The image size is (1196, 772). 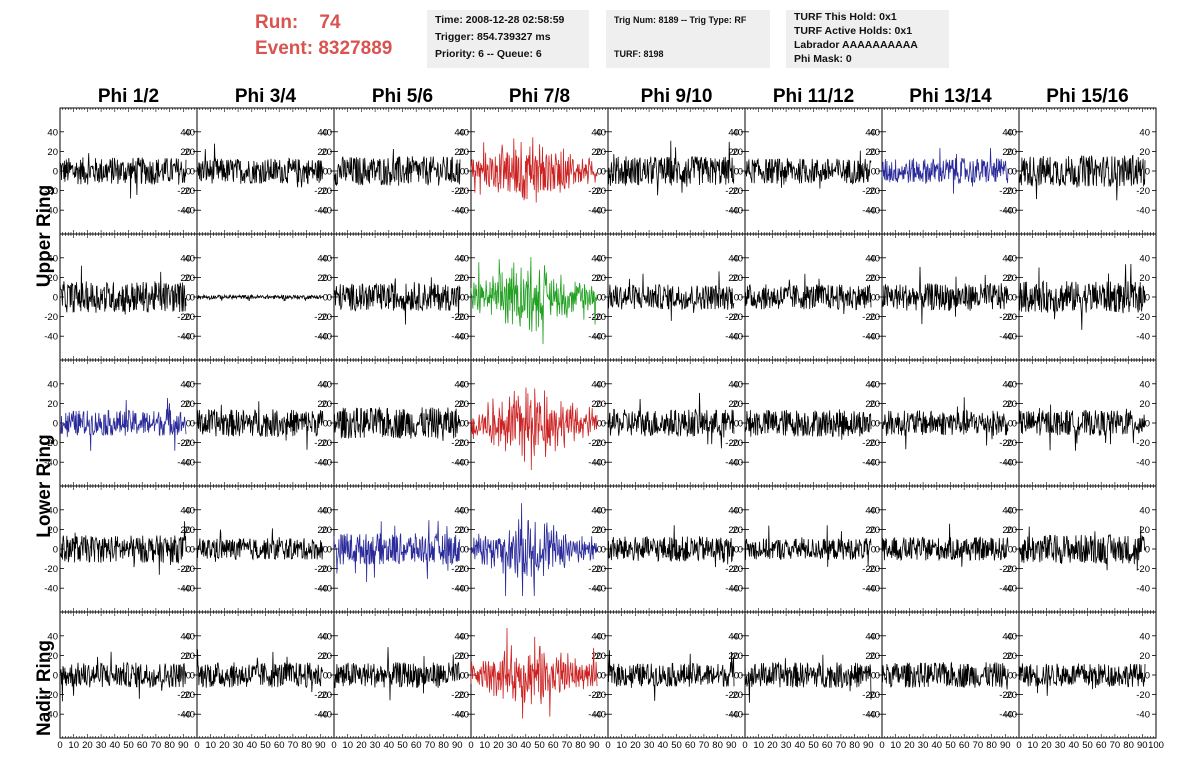 What do you see at coordinates (845, 17) in the screenshot?
I see `turf-hold-line: TURF This Hold: 0x1` at bounding box center [845, 17].